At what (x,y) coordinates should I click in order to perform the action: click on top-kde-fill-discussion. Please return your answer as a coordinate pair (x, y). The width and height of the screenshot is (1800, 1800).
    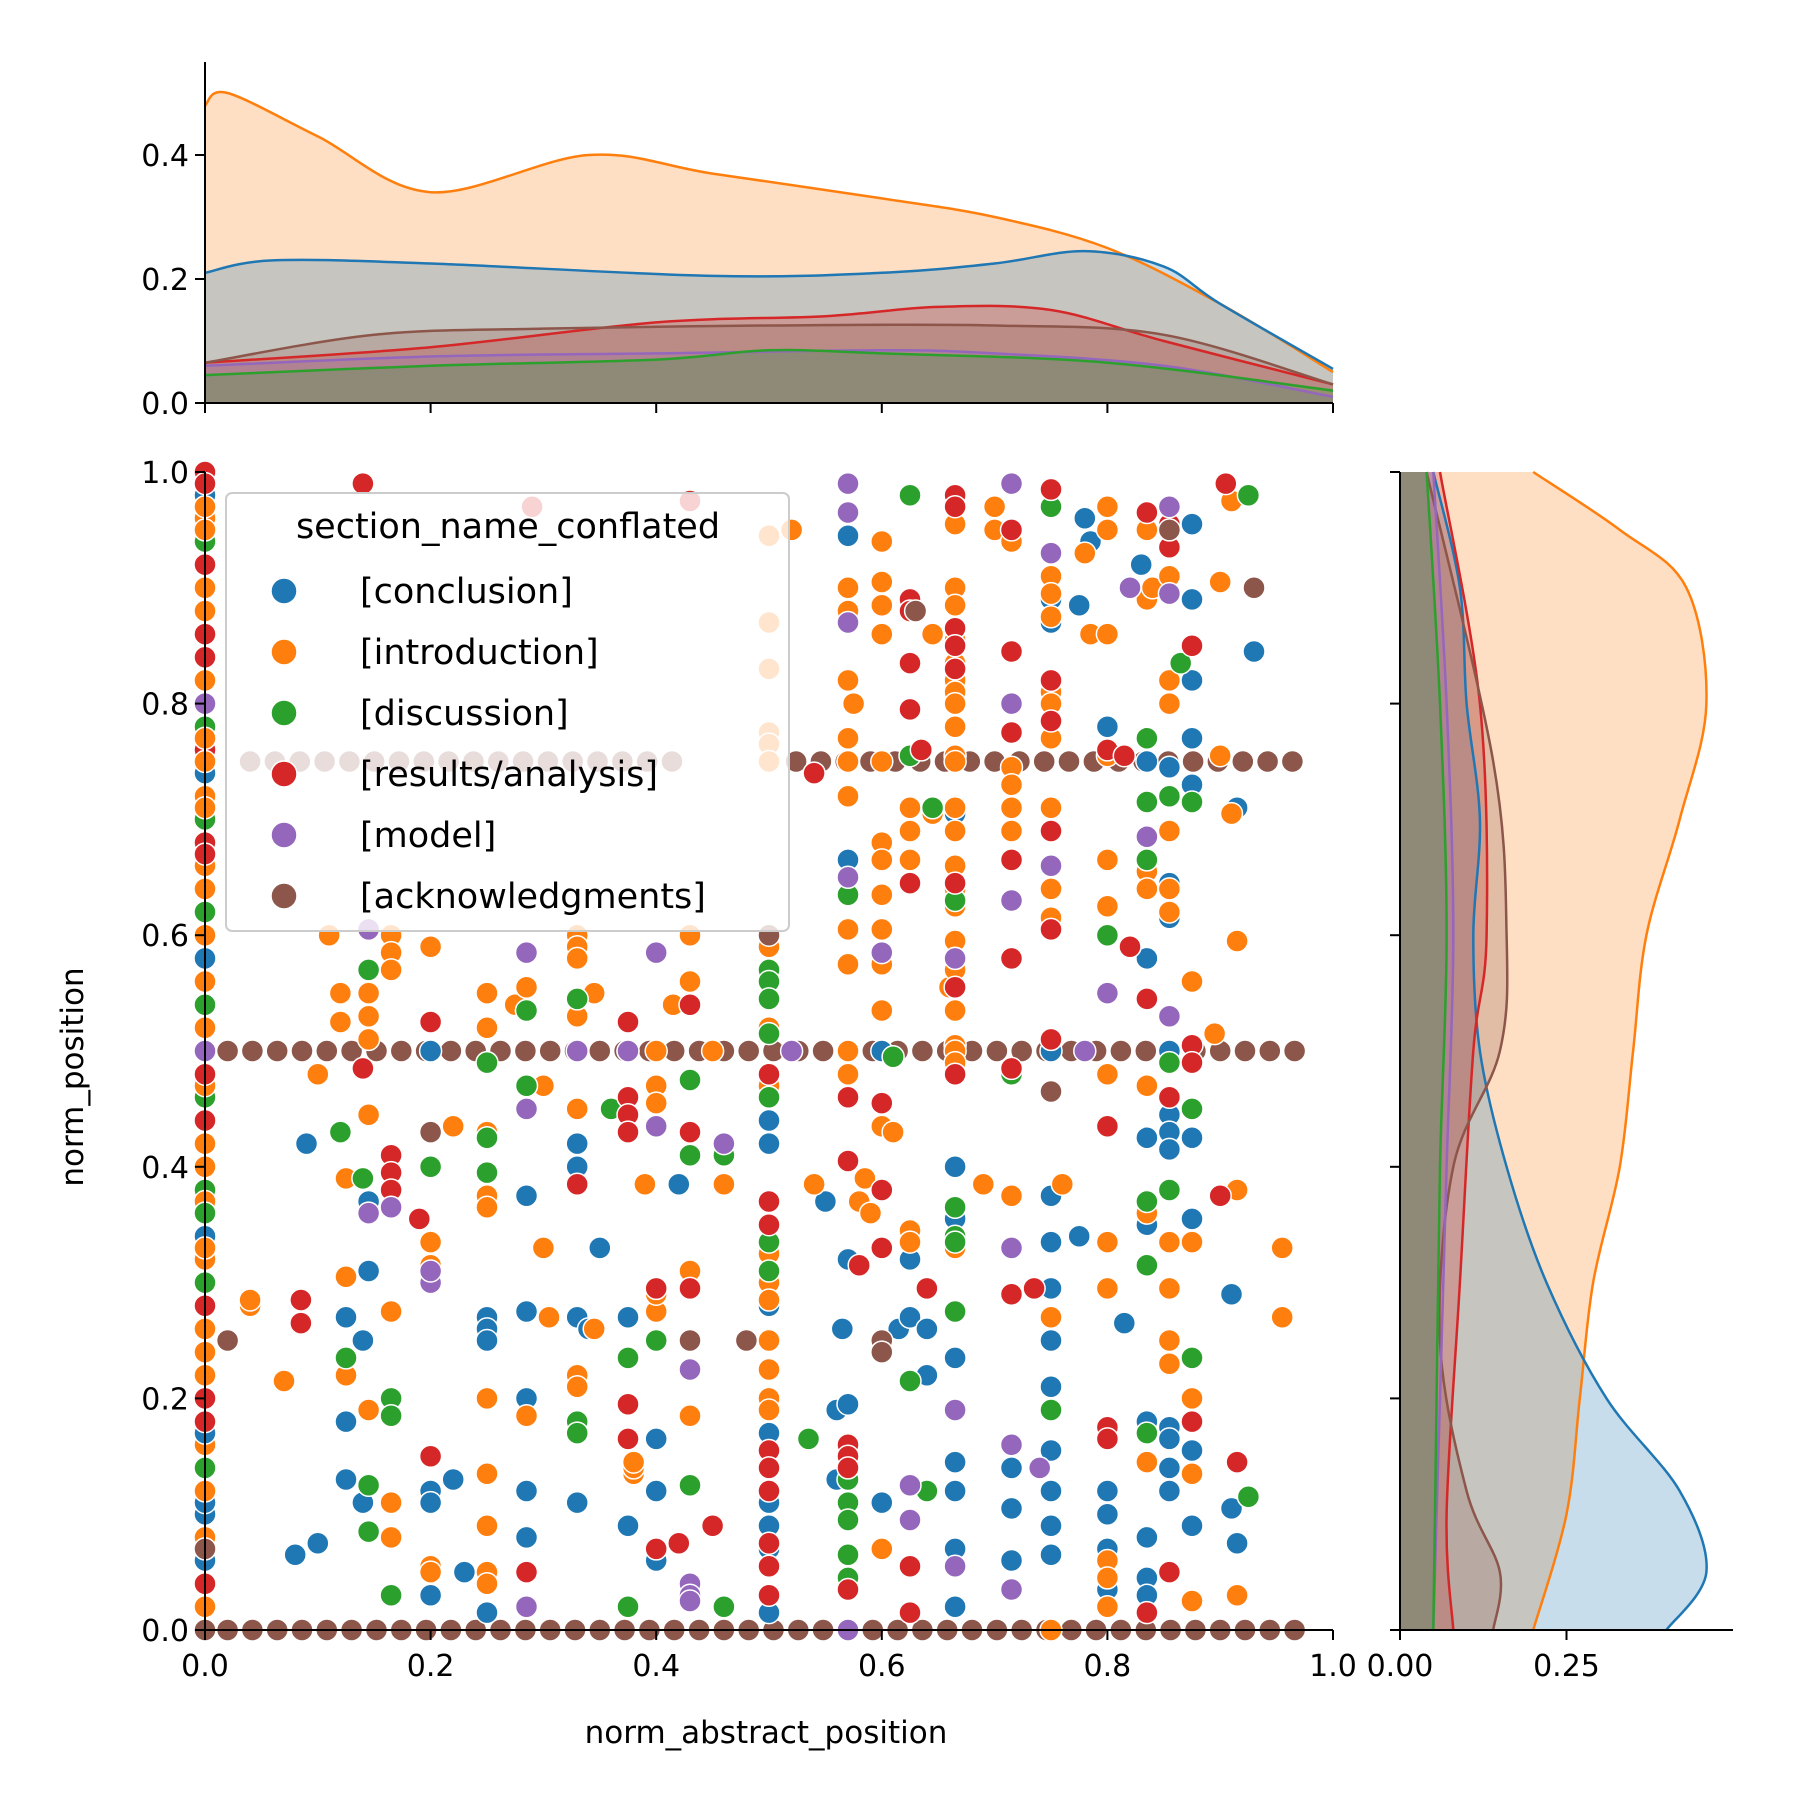
    Looking at the image, I should click on (769, 376).